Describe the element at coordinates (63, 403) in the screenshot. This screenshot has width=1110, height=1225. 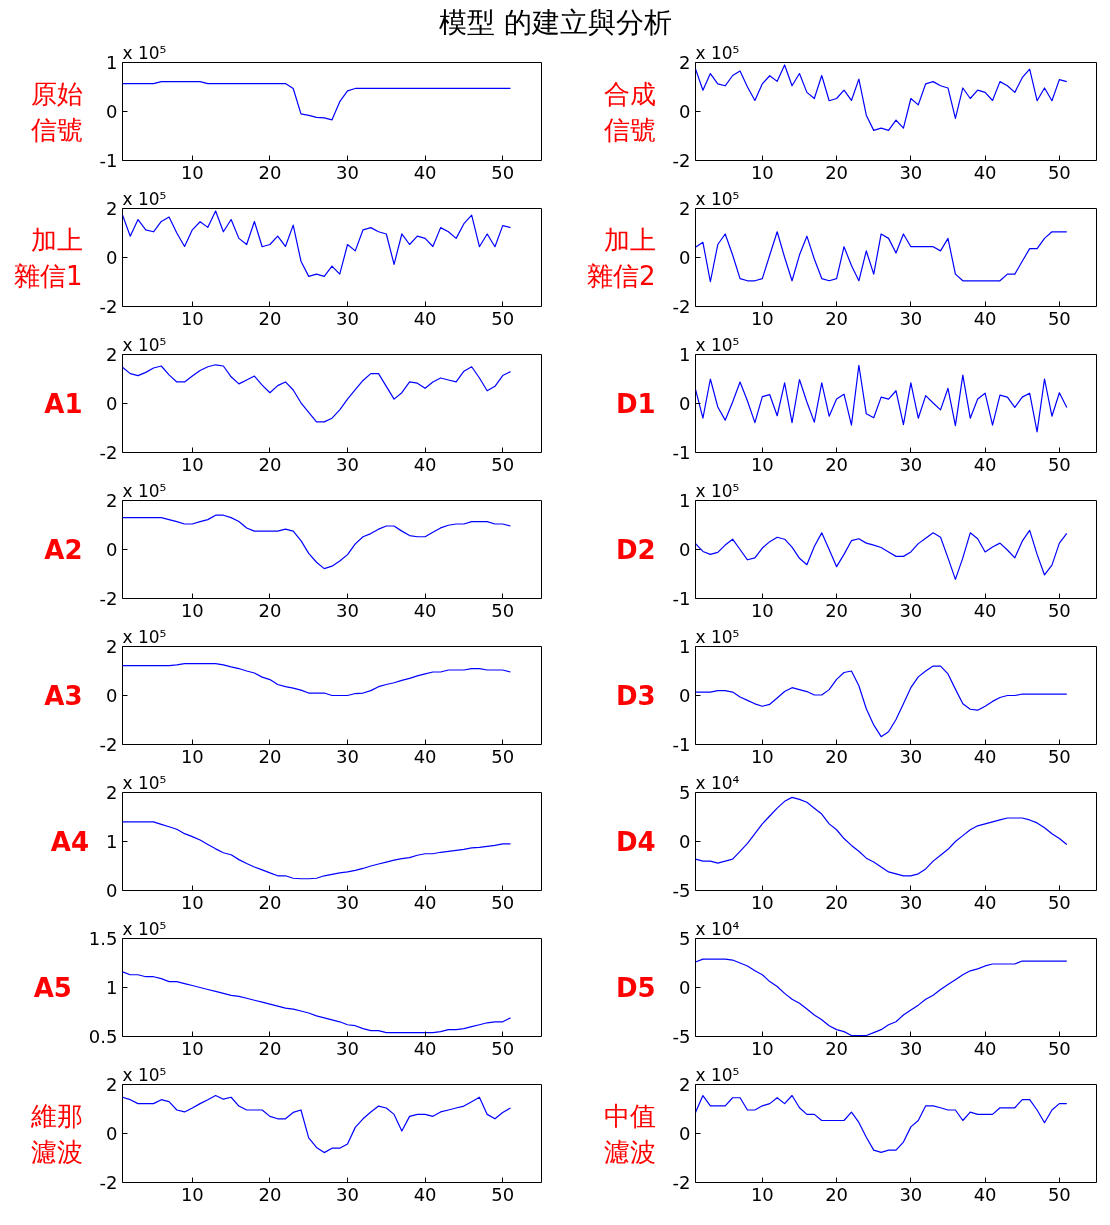
I see `y-axis-title: A1` at that location.